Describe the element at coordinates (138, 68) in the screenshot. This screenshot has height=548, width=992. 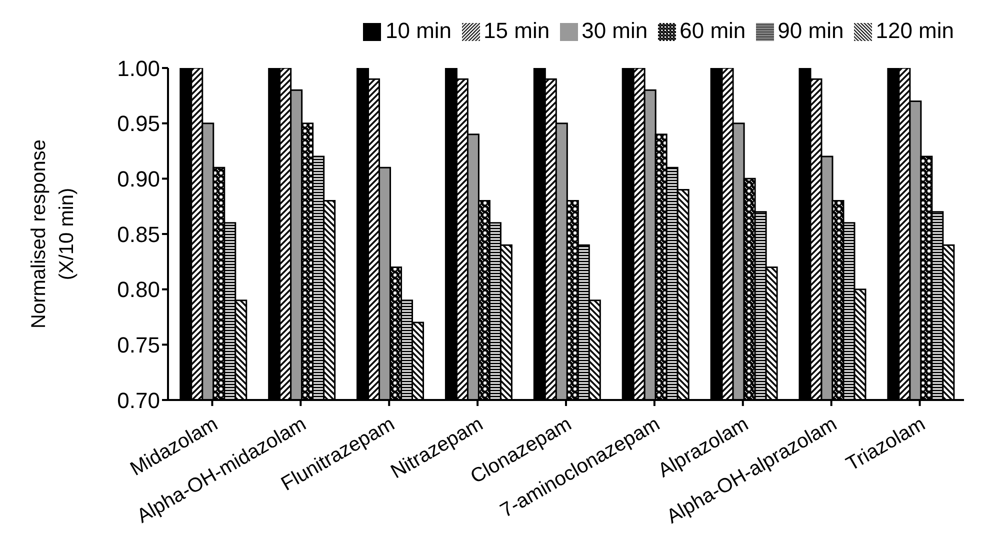
I see `y-tick-label: 1.00` at that location.